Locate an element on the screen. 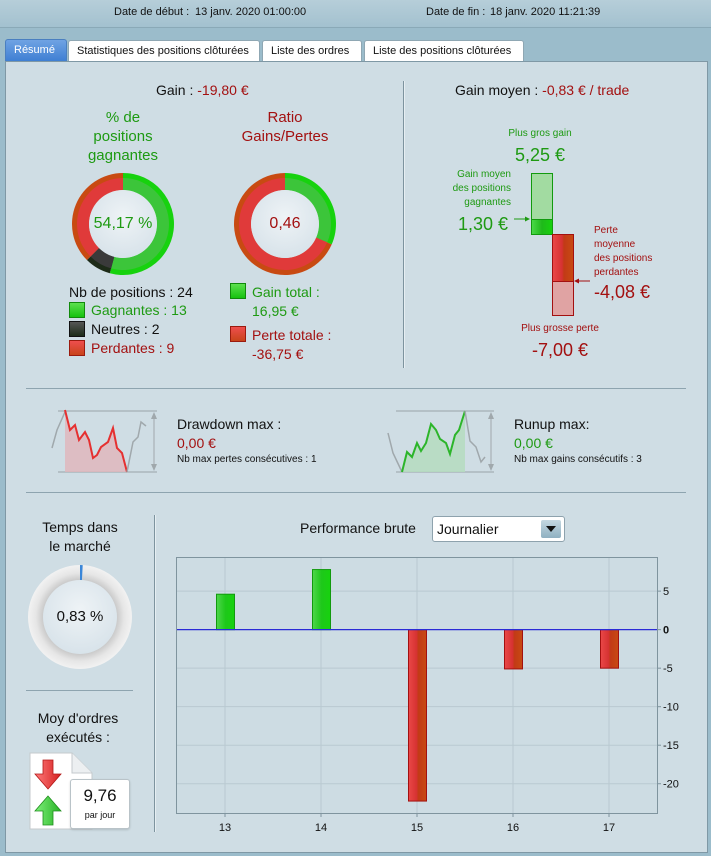  bottom-vertical-divider is located at coordinates (154, 673).